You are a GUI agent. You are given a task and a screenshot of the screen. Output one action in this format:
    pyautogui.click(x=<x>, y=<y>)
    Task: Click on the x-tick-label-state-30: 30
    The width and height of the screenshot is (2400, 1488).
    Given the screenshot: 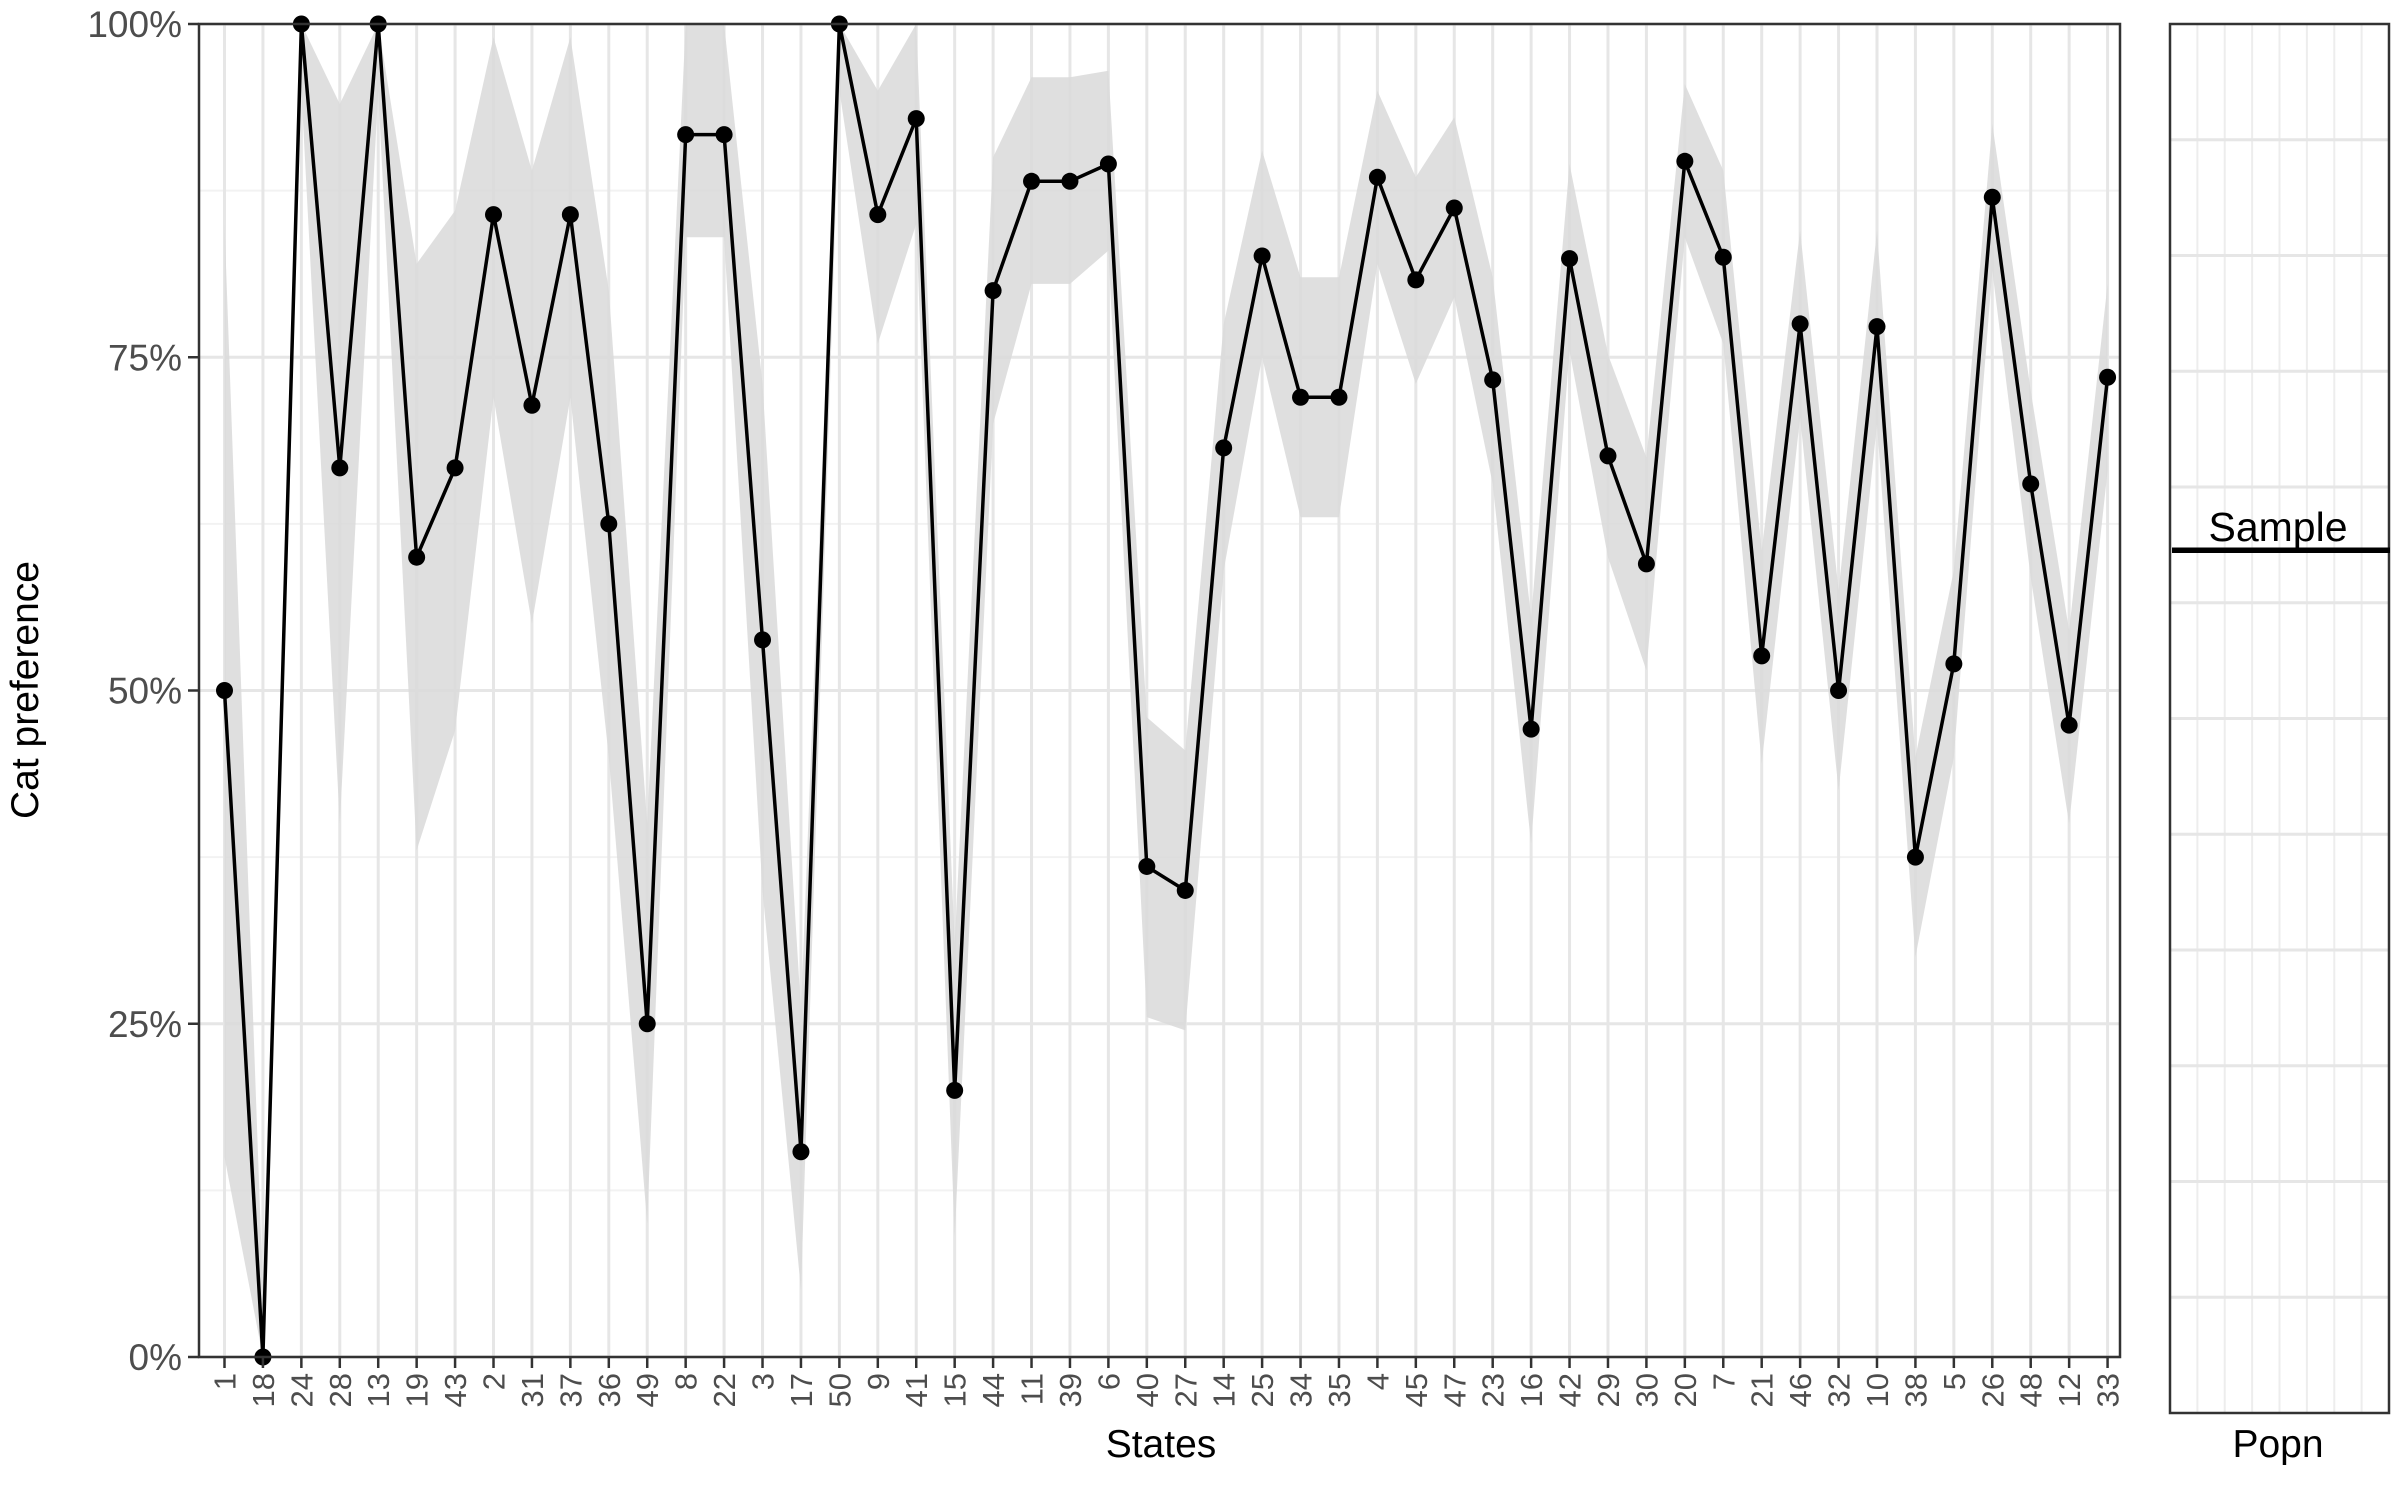 What is the action you would take?
    pyautogui.click(x=1646, y=1390)
    